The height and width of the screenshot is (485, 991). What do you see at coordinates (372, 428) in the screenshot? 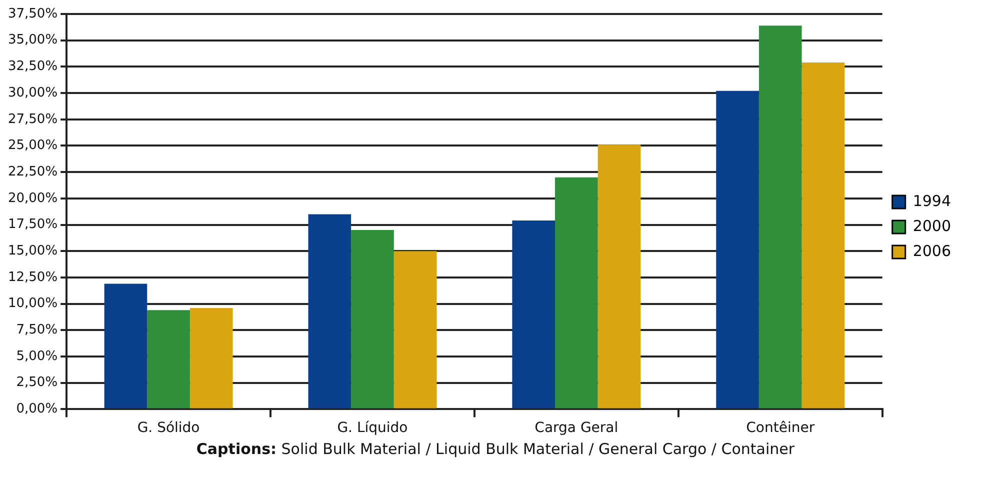
I see `x-tick-label: G. Líquido` at bounding box center [372, 428].